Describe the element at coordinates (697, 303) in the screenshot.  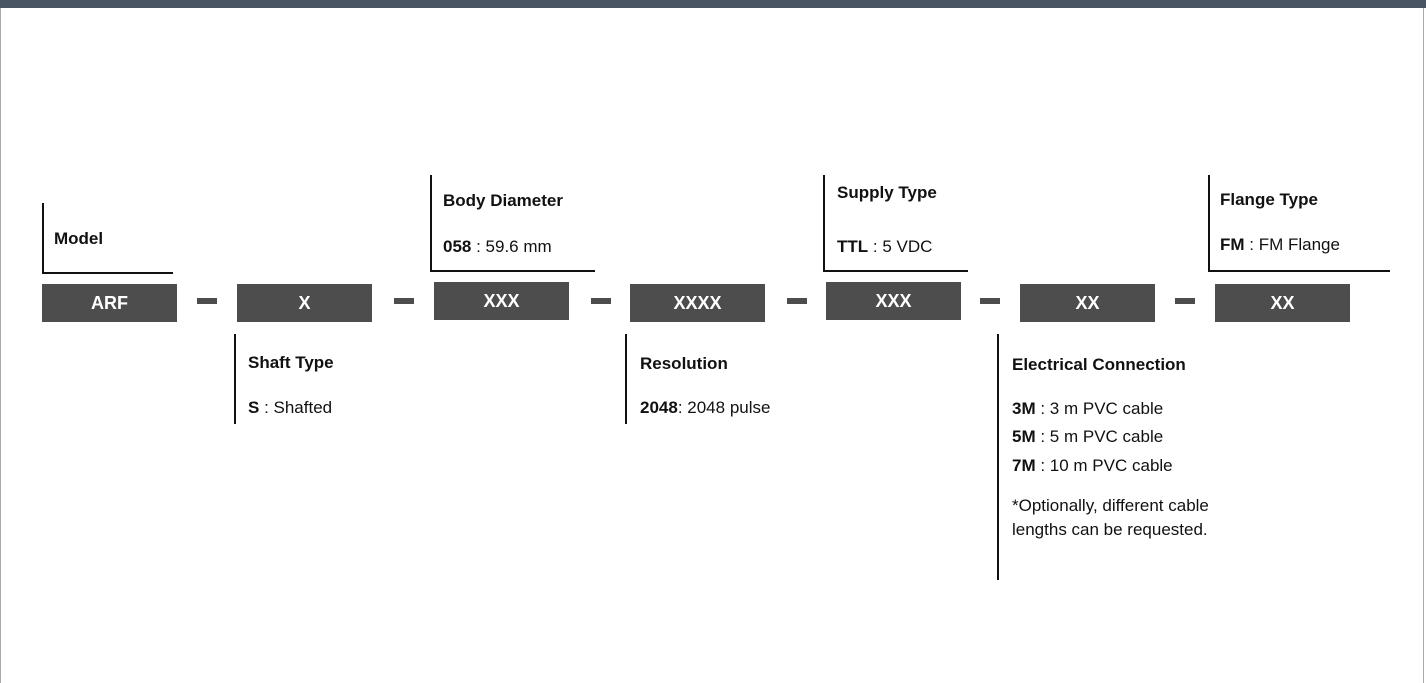
I see `code-box-resolution: XXXX` at that location.